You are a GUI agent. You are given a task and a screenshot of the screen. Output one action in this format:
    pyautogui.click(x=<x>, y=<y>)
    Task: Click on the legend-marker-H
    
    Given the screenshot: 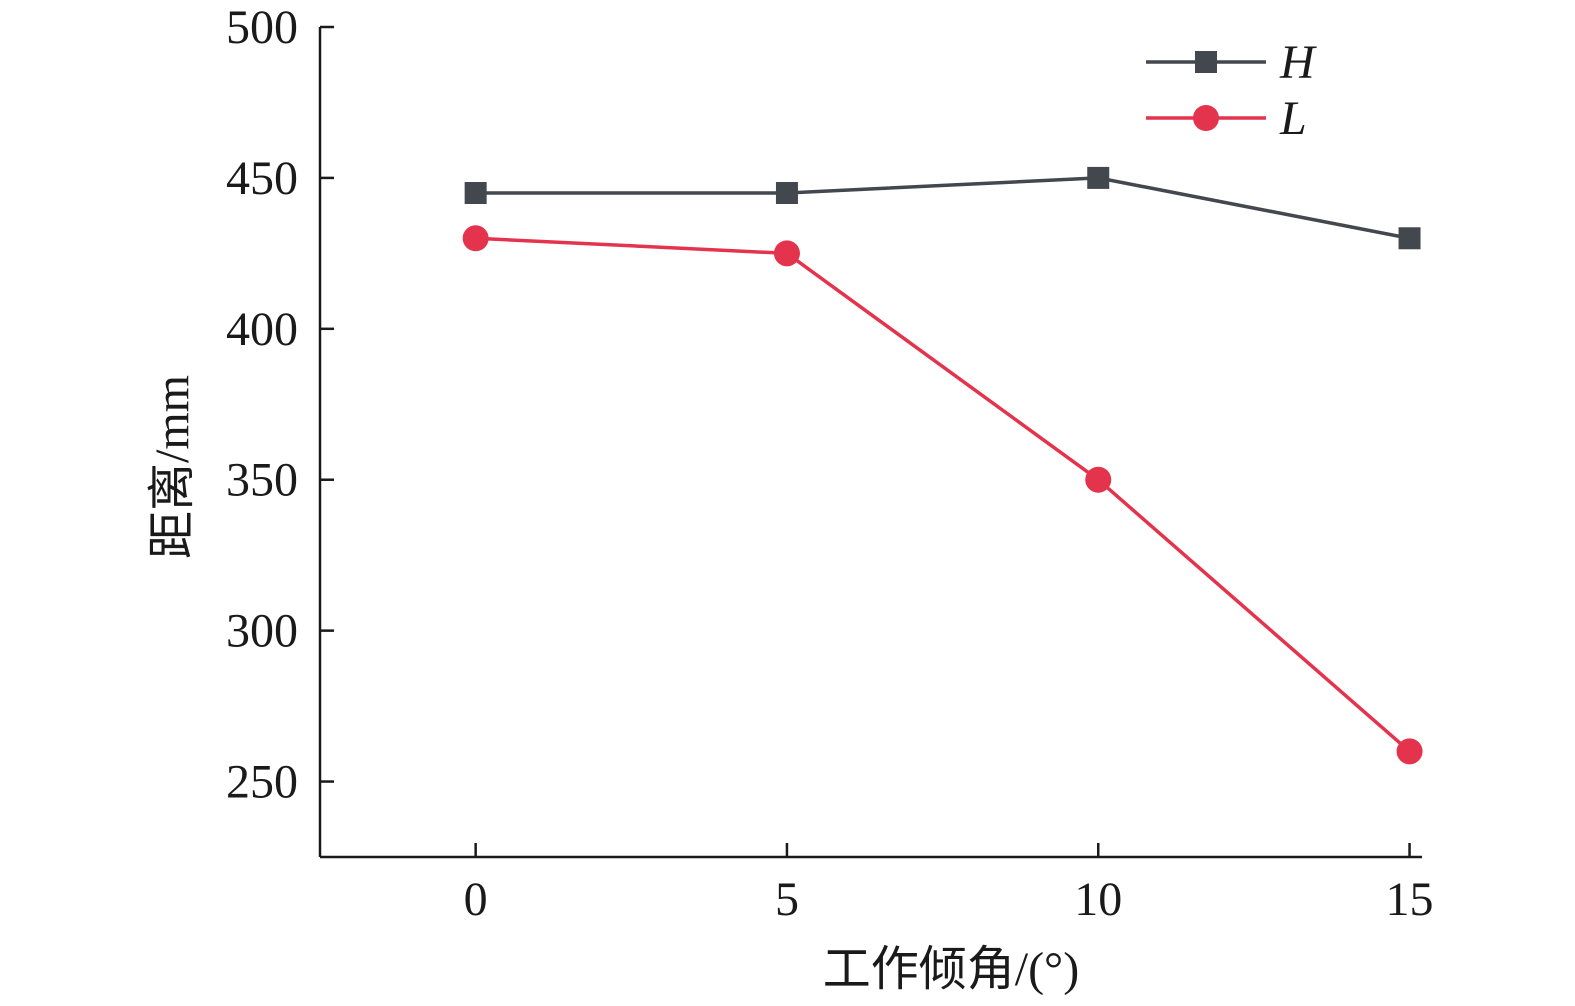 What is the action you would take?
    pyautogui.click(x=1206, y=62)
    